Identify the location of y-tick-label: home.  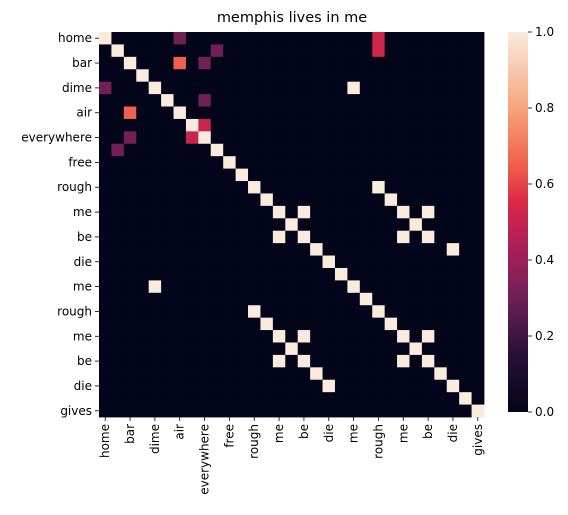
(75, 38).